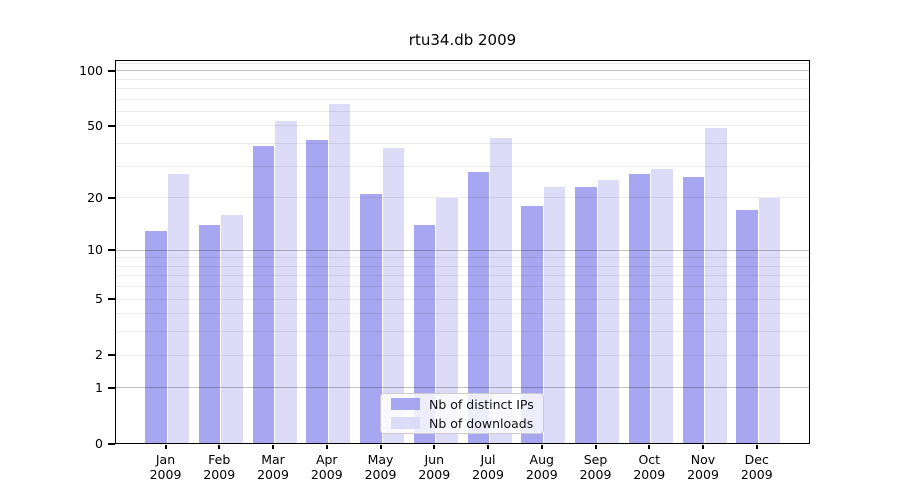 The height and width of the screenshot is (500, 900). What do you see at coordinates (434, 447) in the screenshot?
I see `x-tick-mark-jun` at bounding box center [434, 447].